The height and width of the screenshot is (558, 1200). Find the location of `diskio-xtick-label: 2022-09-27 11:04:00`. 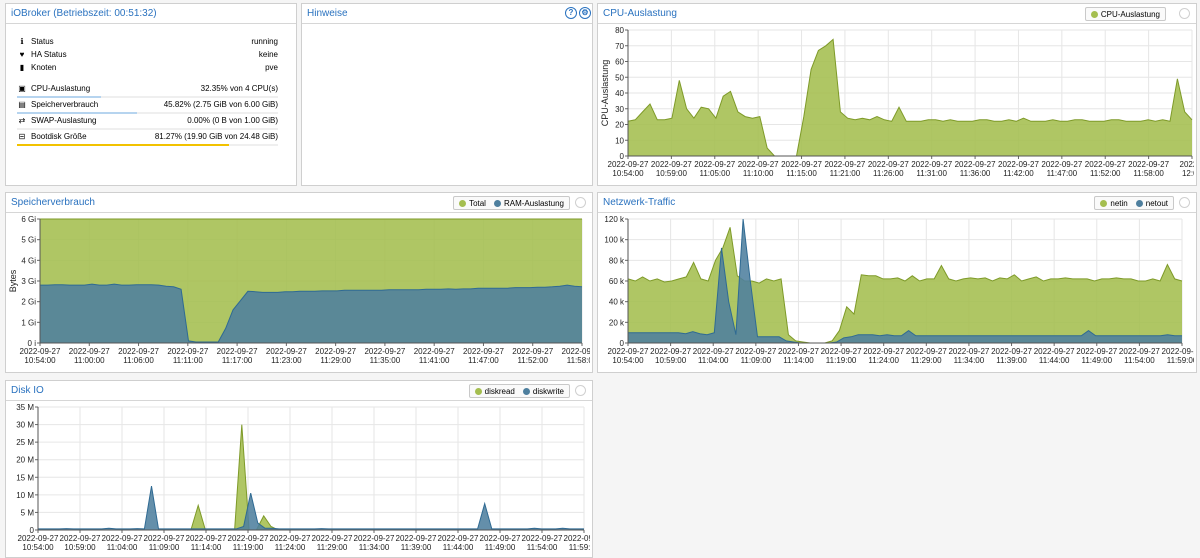

diskio-xtick-label: 2022-09-27 11:04:00 is located at coordinates (122, 543).